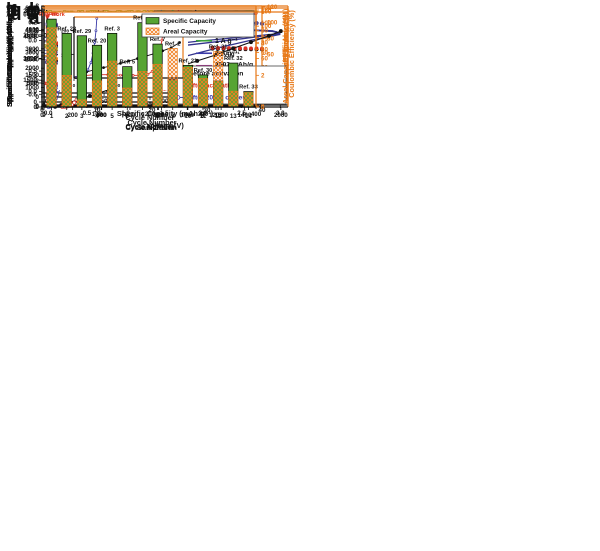 This screenshot has height=551, width=600. I want to click on svg-text: 600, so click(130, 115).